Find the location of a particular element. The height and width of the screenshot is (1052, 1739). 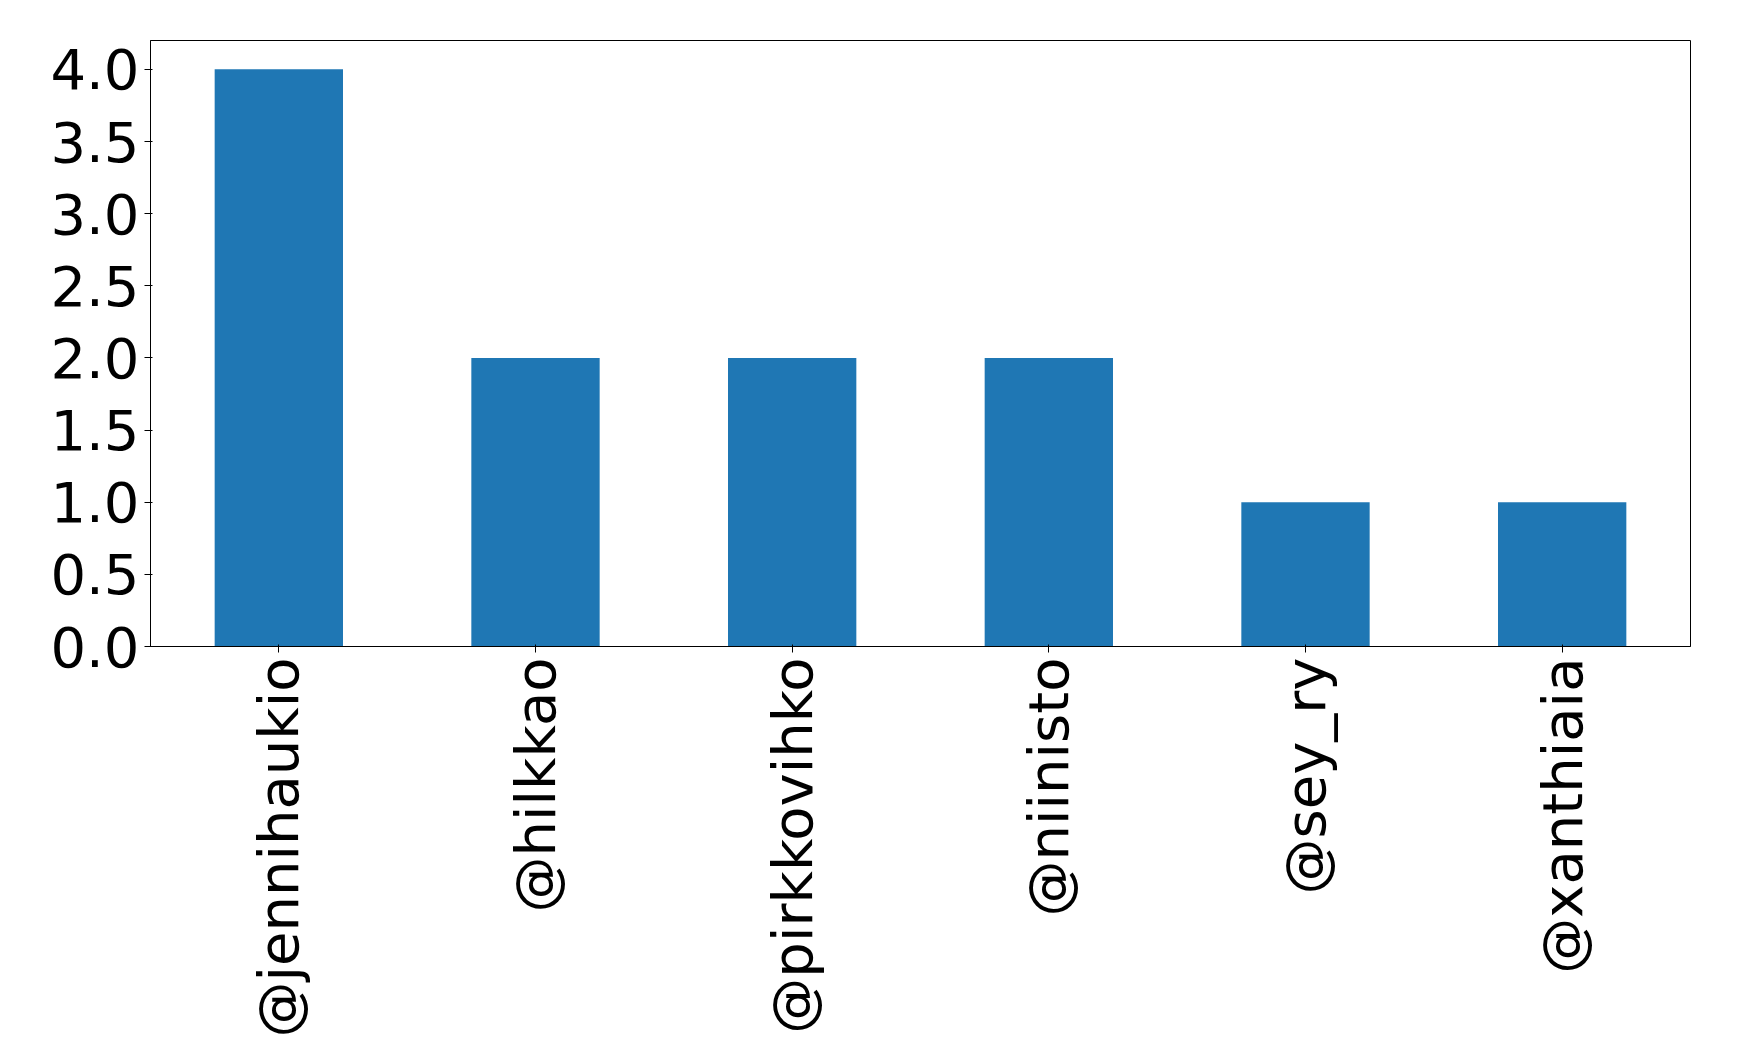

y-tick-label: 0.0 is located at coordinates (95, 647).